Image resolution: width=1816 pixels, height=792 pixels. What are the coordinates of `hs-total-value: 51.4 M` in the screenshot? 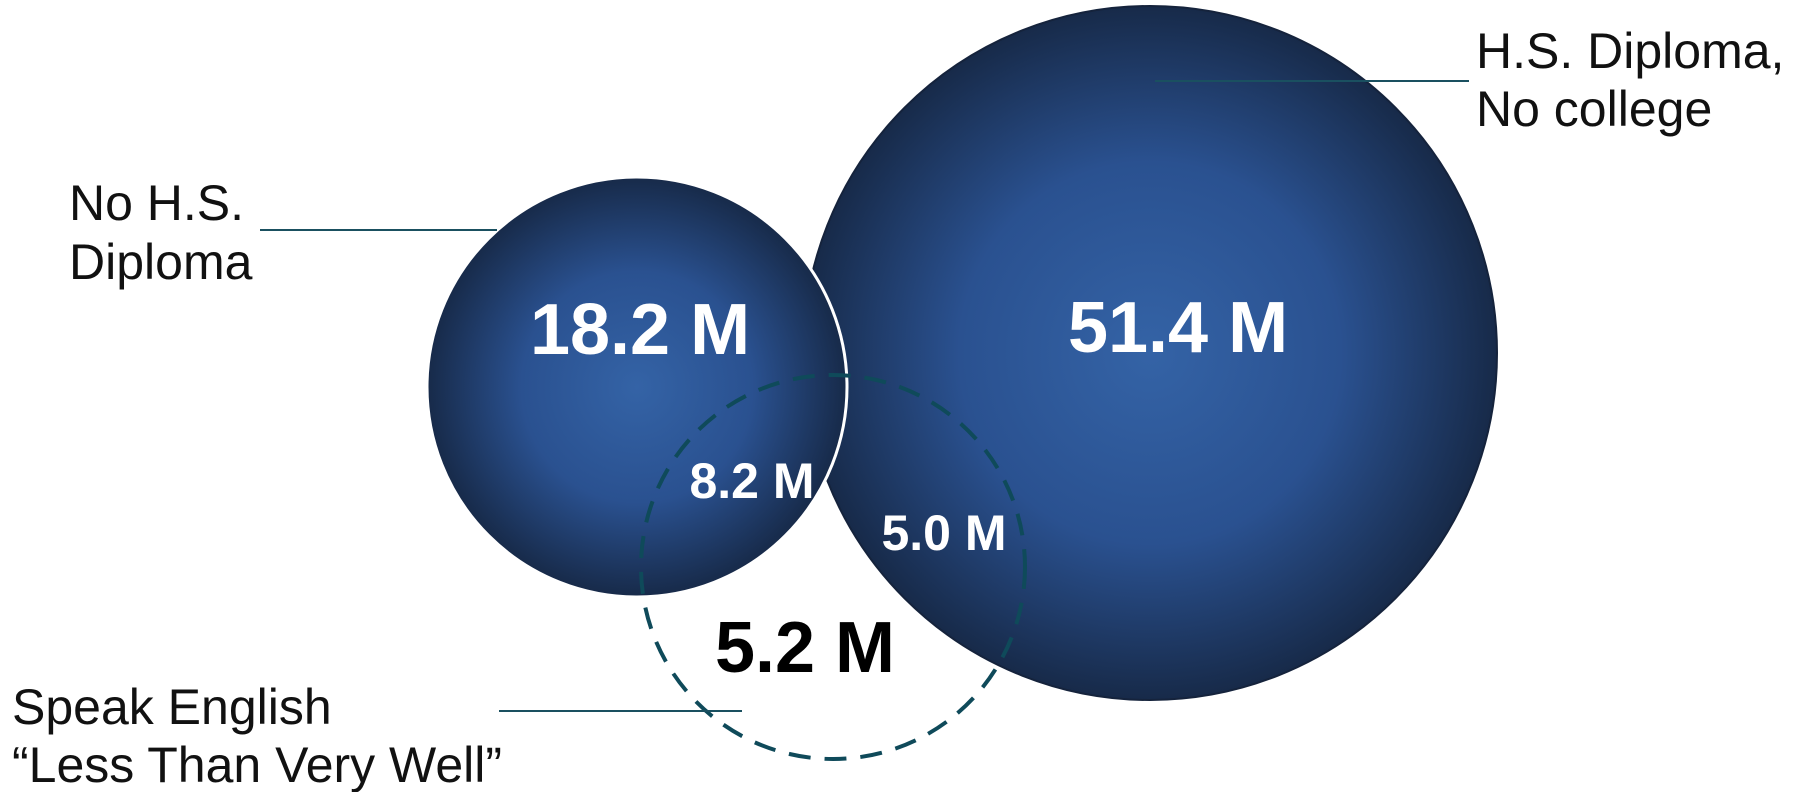 It's located at (1178, 328).